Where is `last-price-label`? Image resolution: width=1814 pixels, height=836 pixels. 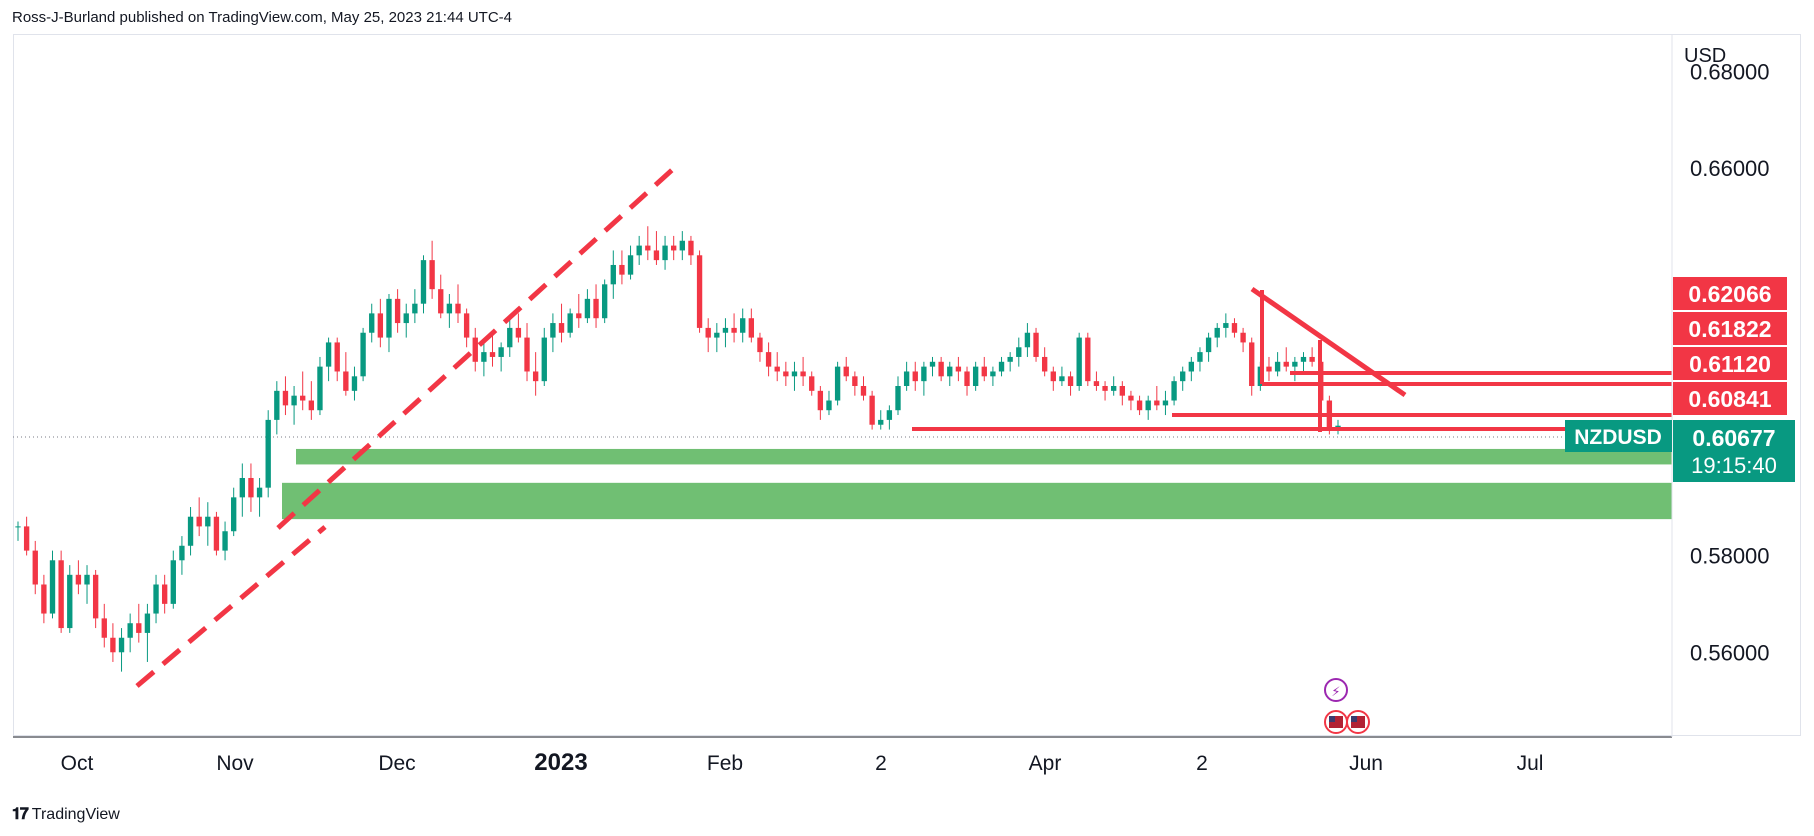 last-price-label is located at coordinates (1734, 451).